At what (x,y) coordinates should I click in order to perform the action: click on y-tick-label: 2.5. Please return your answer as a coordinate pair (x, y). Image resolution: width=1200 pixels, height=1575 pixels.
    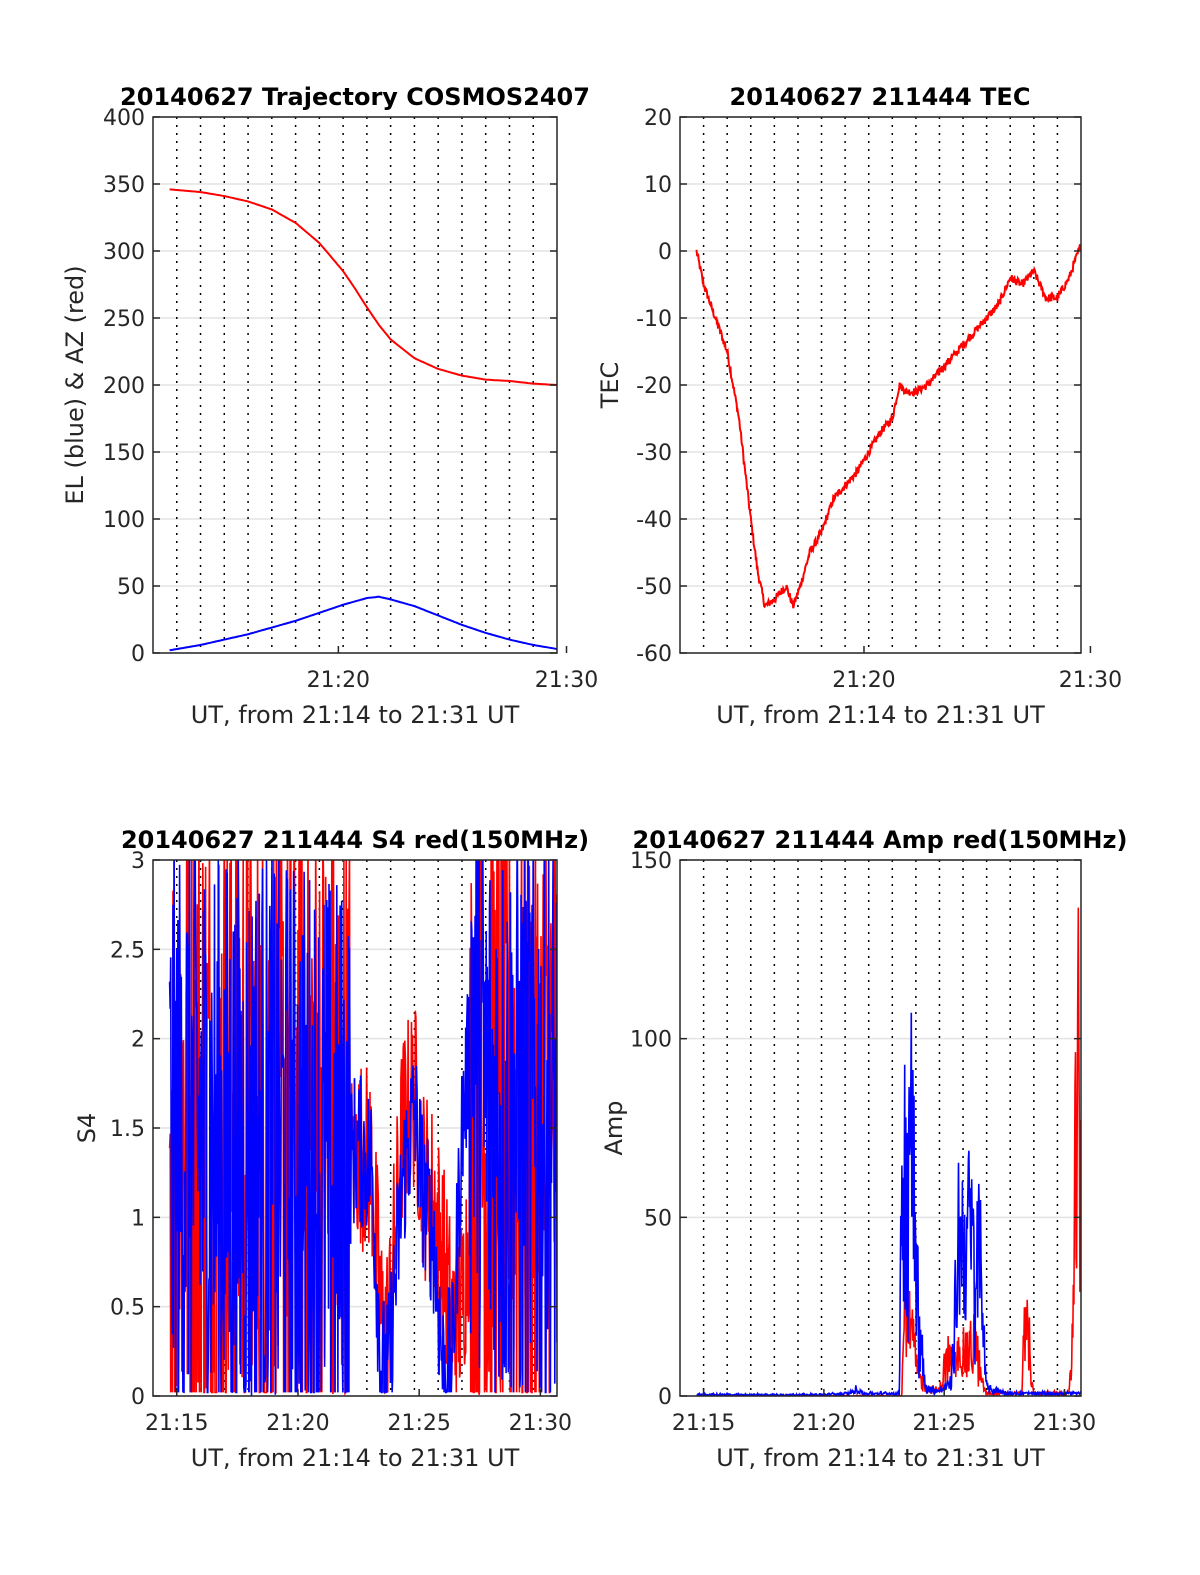
    Looking at the image, I should click on (127, 950).